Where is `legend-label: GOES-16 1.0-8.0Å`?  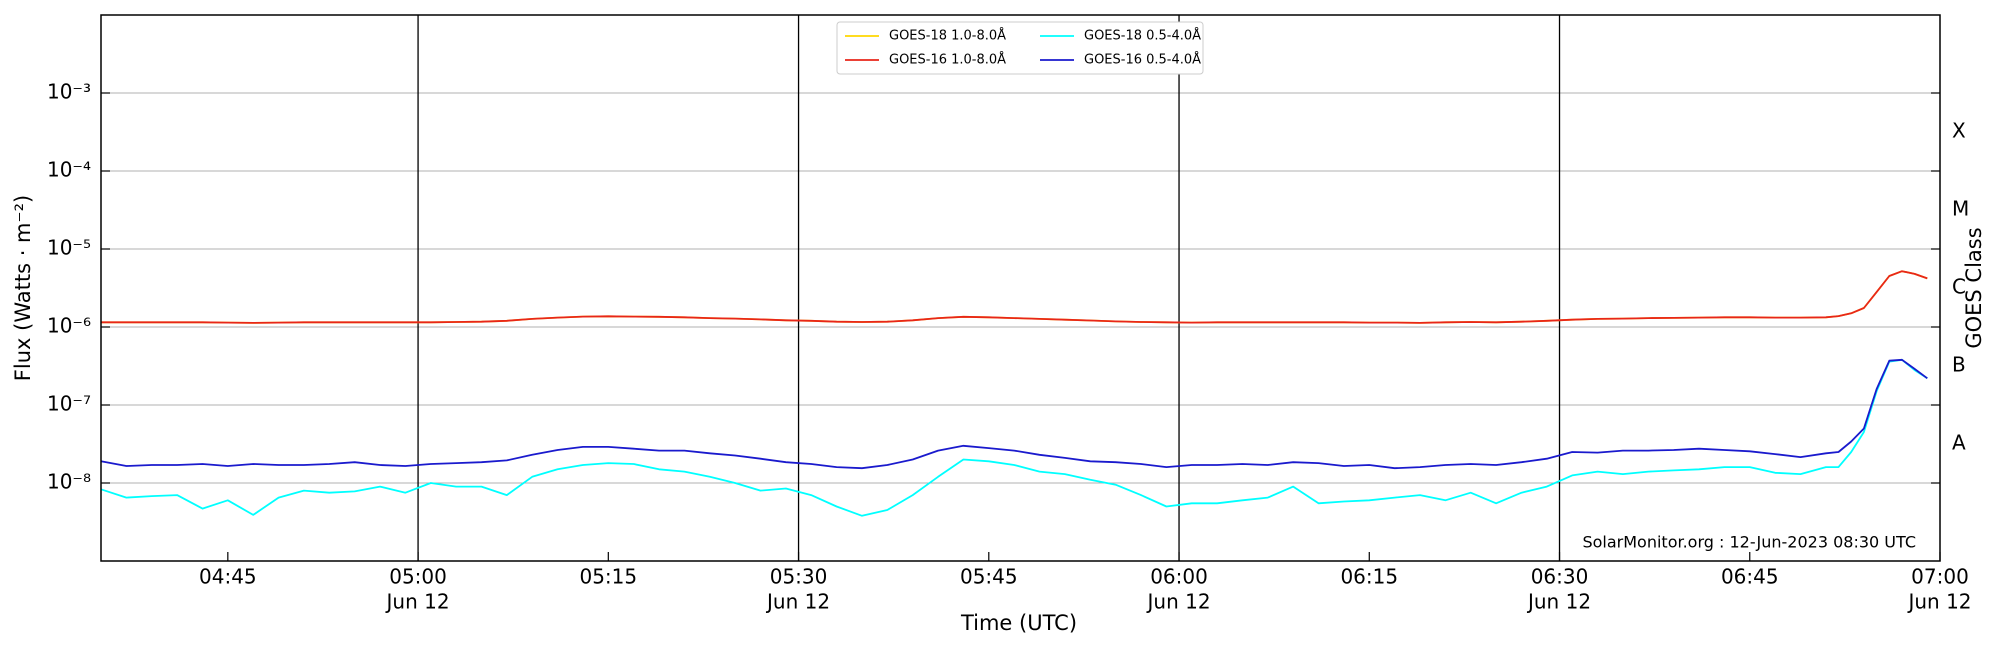 legend-label: GOES-16 1.0-8.0Å is located at coordinates (947, 60).